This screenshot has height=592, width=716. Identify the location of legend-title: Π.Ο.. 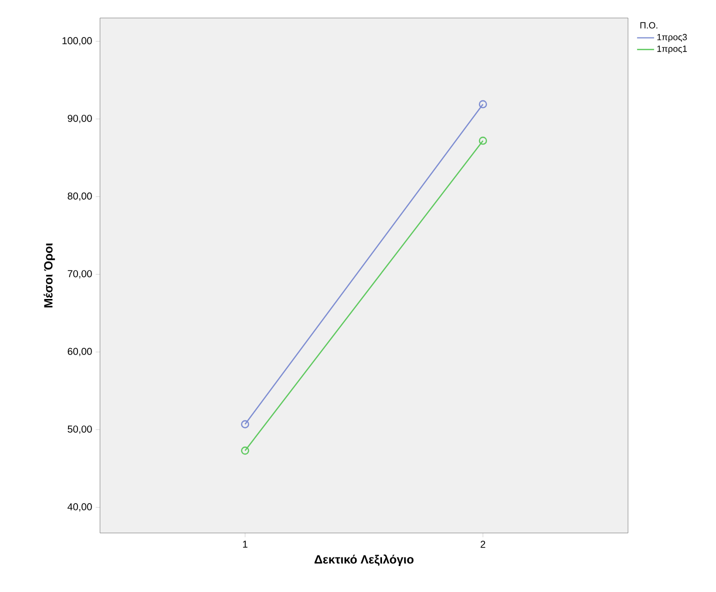
(649, 25).